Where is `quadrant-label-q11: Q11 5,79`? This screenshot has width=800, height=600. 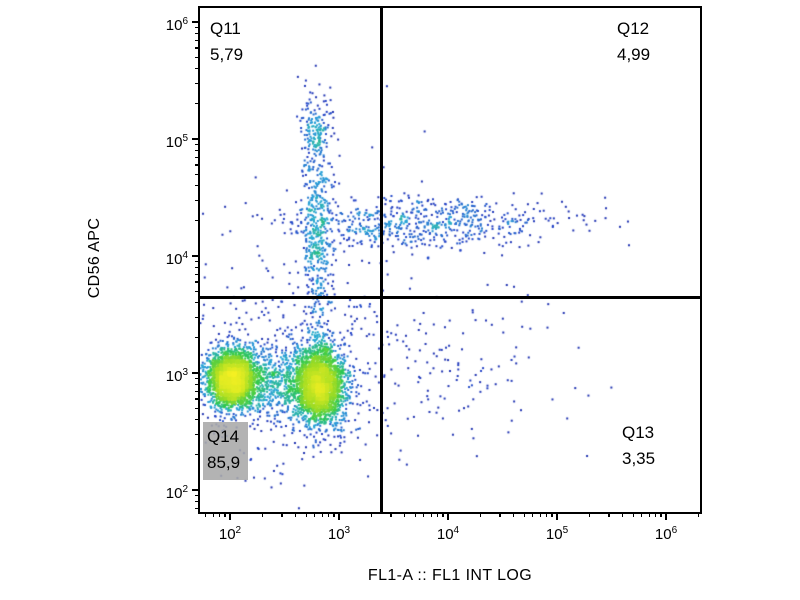
quadrant-label-q11: Q11 5,79 is located at coordinates (226, 42).